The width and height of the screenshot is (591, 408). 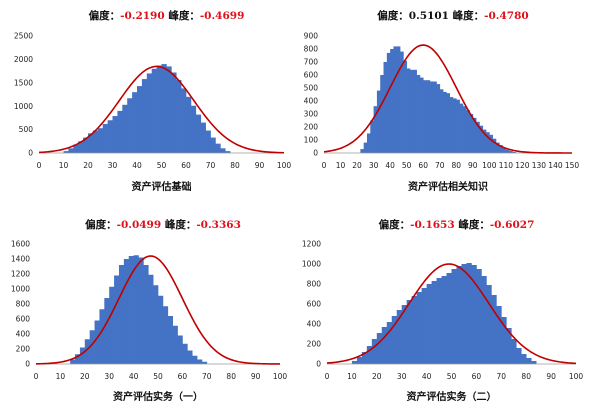 I want to click on y-tick-label: 0, so click(x=318, y=364).